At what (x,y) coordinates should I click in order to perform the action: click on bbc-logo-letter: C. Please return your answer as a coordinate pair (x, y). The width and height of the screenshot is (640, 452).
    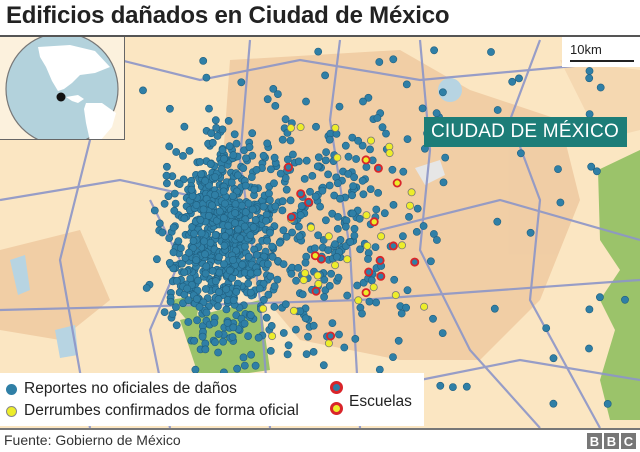
    Looking at the image, I should click on (628, 441).